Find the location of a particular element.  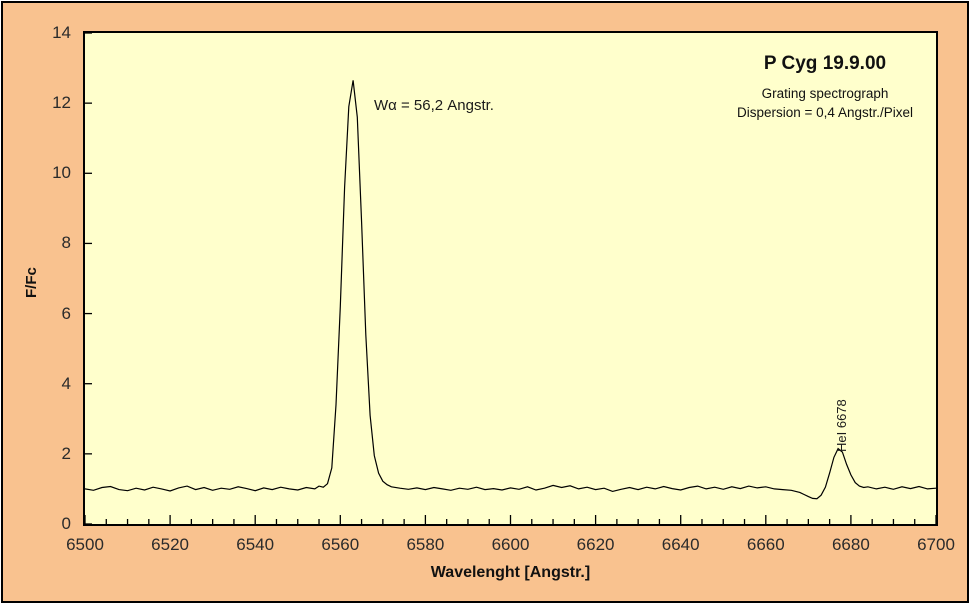

chart-subtitle-line2: Dispersion = 0,4 Angstr./Pixel is located at coordinates (825, 112).